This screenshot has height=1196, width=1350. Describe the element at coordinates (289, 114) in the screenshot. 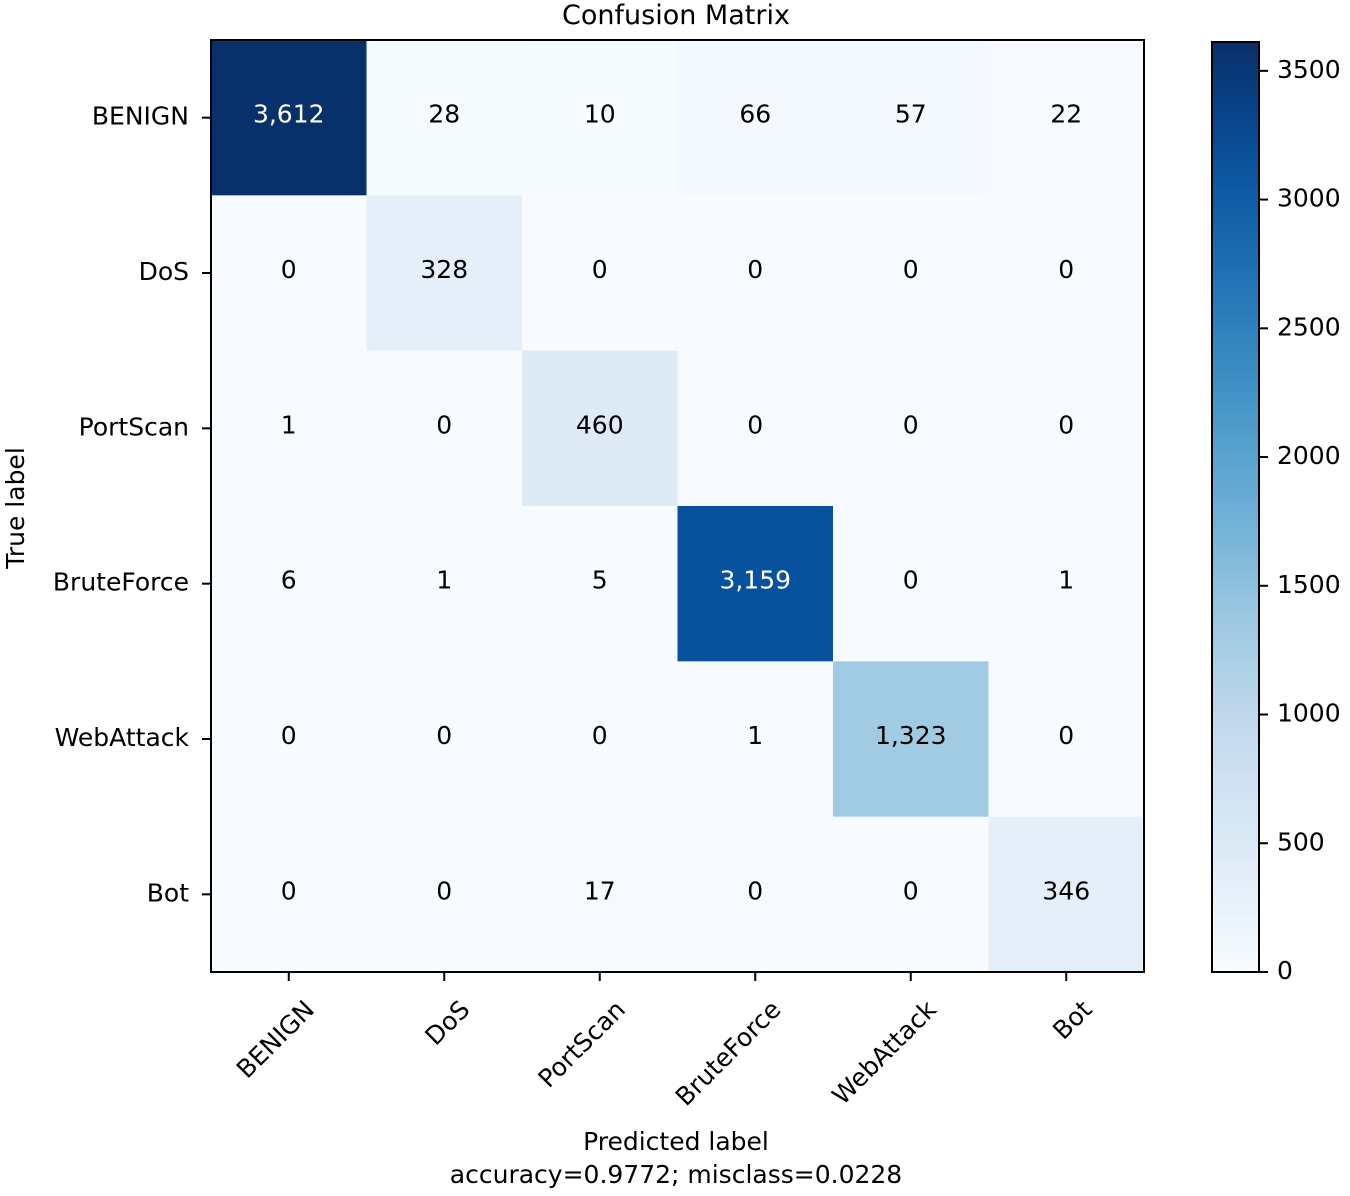

I see `cell-value-label: 3,612` at that location.